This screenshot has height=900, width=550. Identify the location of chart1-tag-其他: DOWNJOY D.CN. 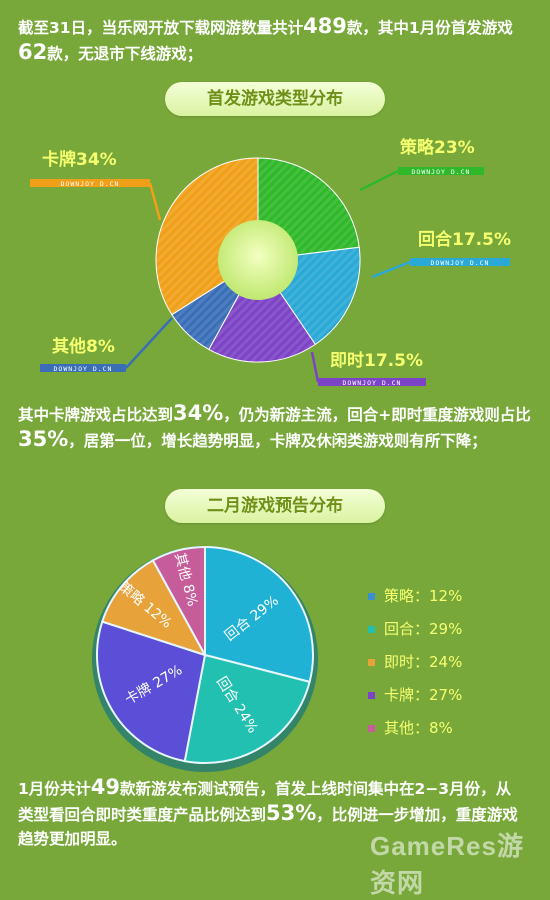
(83, 369).